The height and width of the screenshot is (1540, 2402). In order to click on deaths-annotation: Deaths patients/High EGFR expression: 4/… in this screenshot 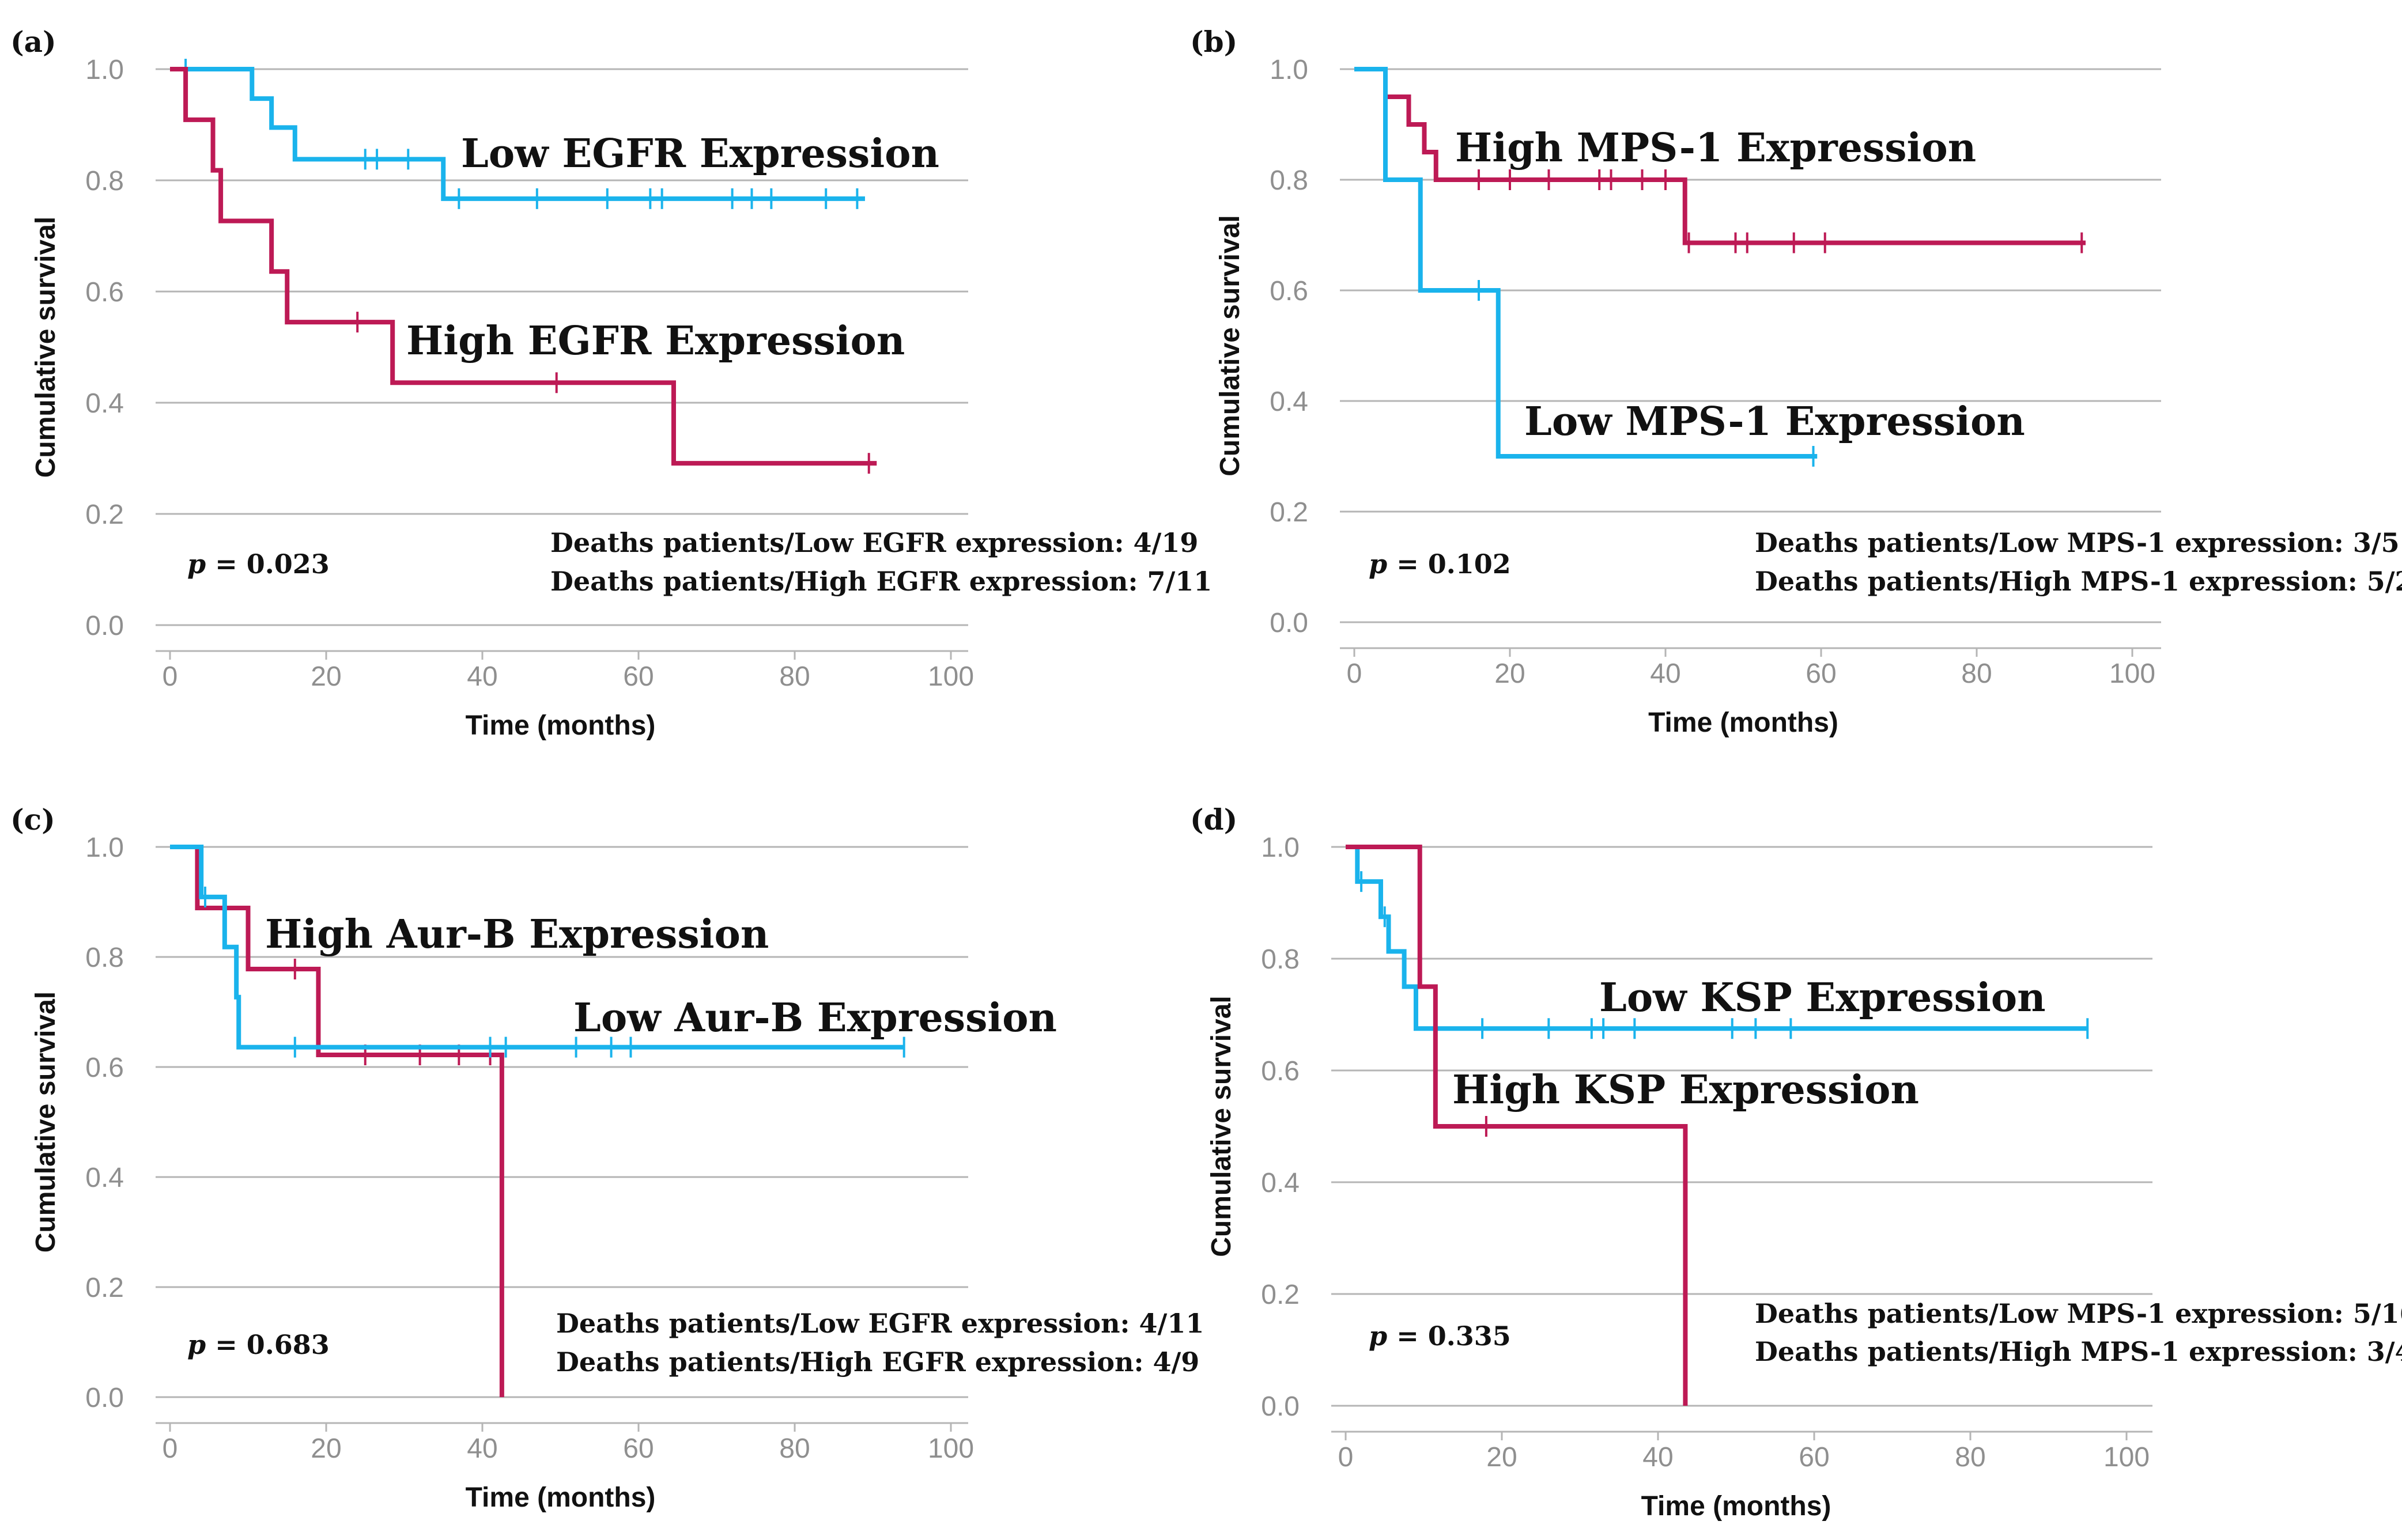, I will do `click(877, 1362)`.